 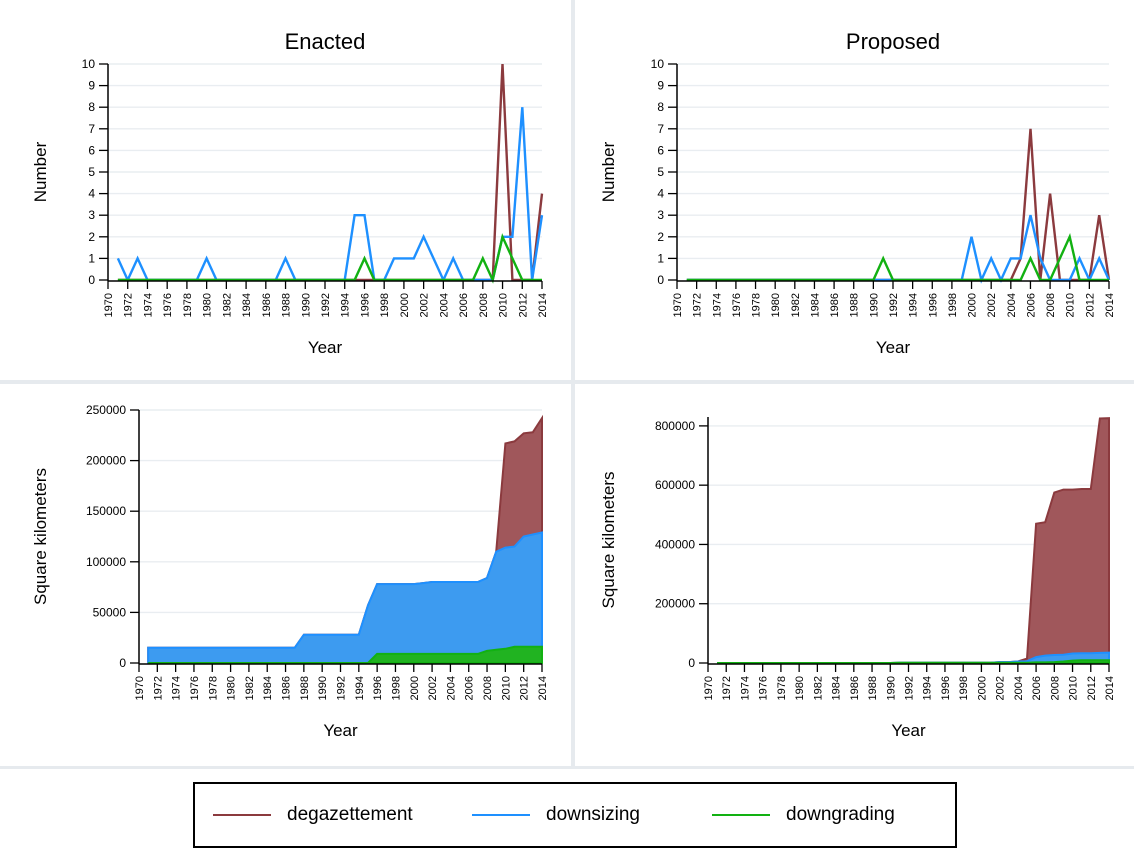 I want to click on y-tick-label: 200000, so click(x=106, y=461).